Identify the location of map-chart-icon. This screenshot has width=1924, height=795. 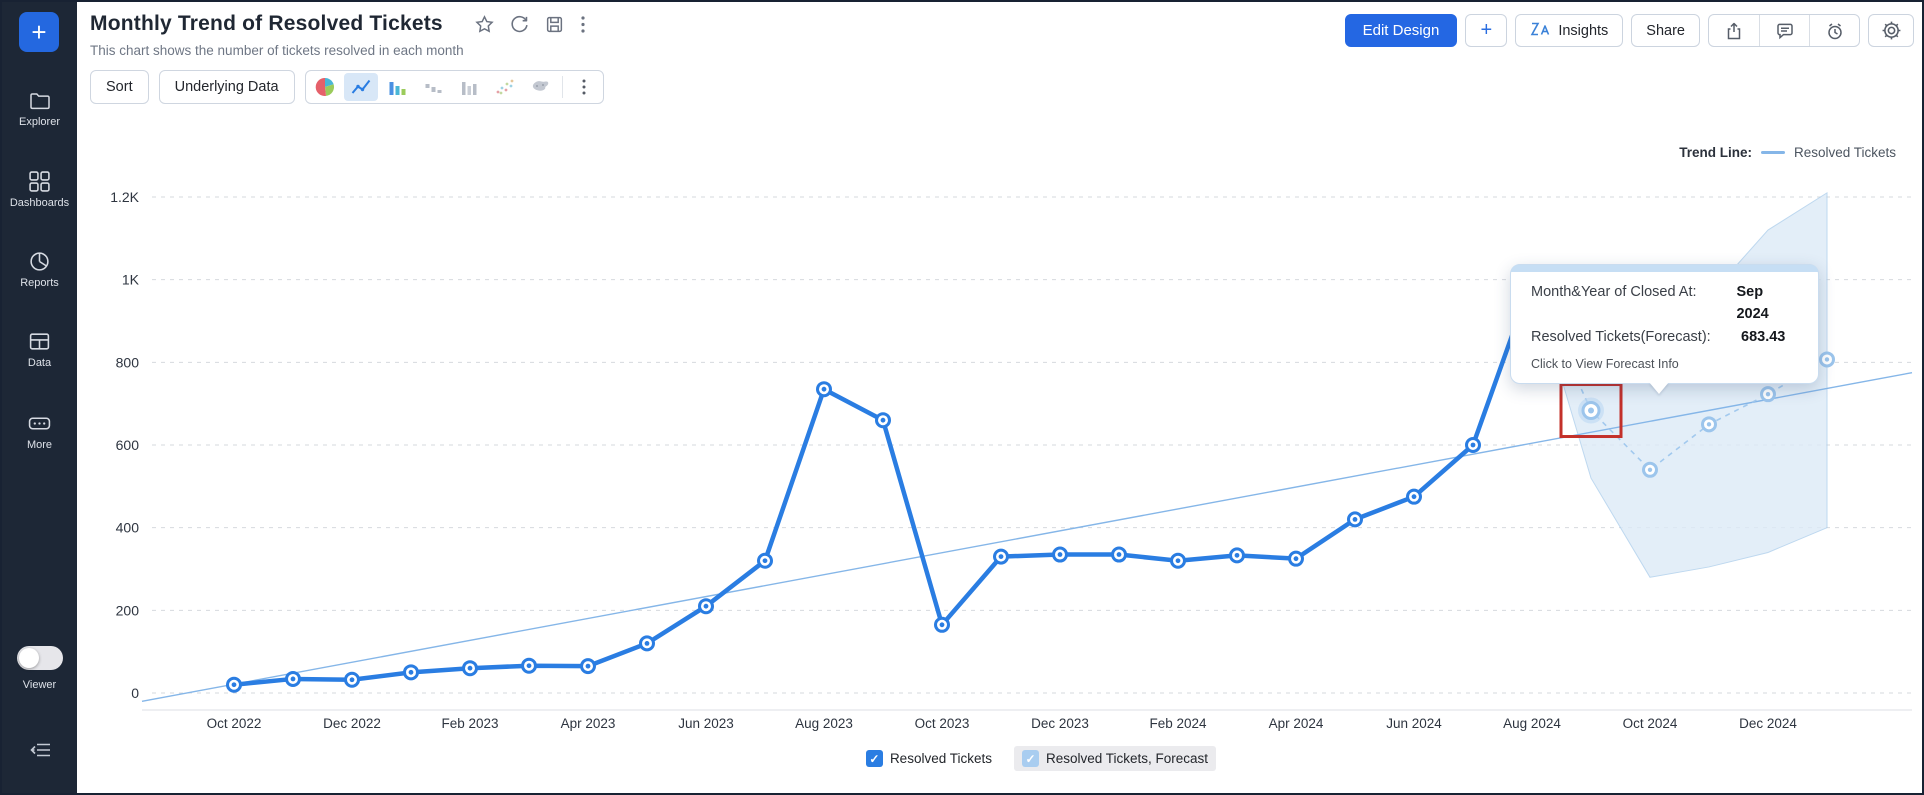
(541, 87).